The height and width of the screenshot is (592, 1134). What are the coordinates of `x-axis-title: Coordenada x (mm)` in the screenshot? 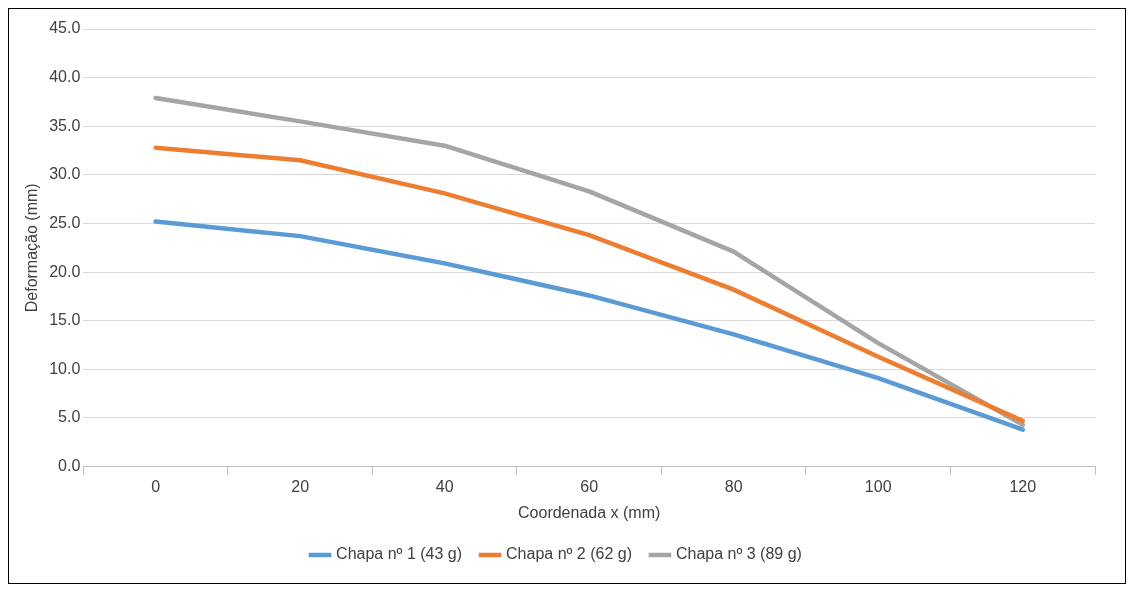 It's located at (589, 512).